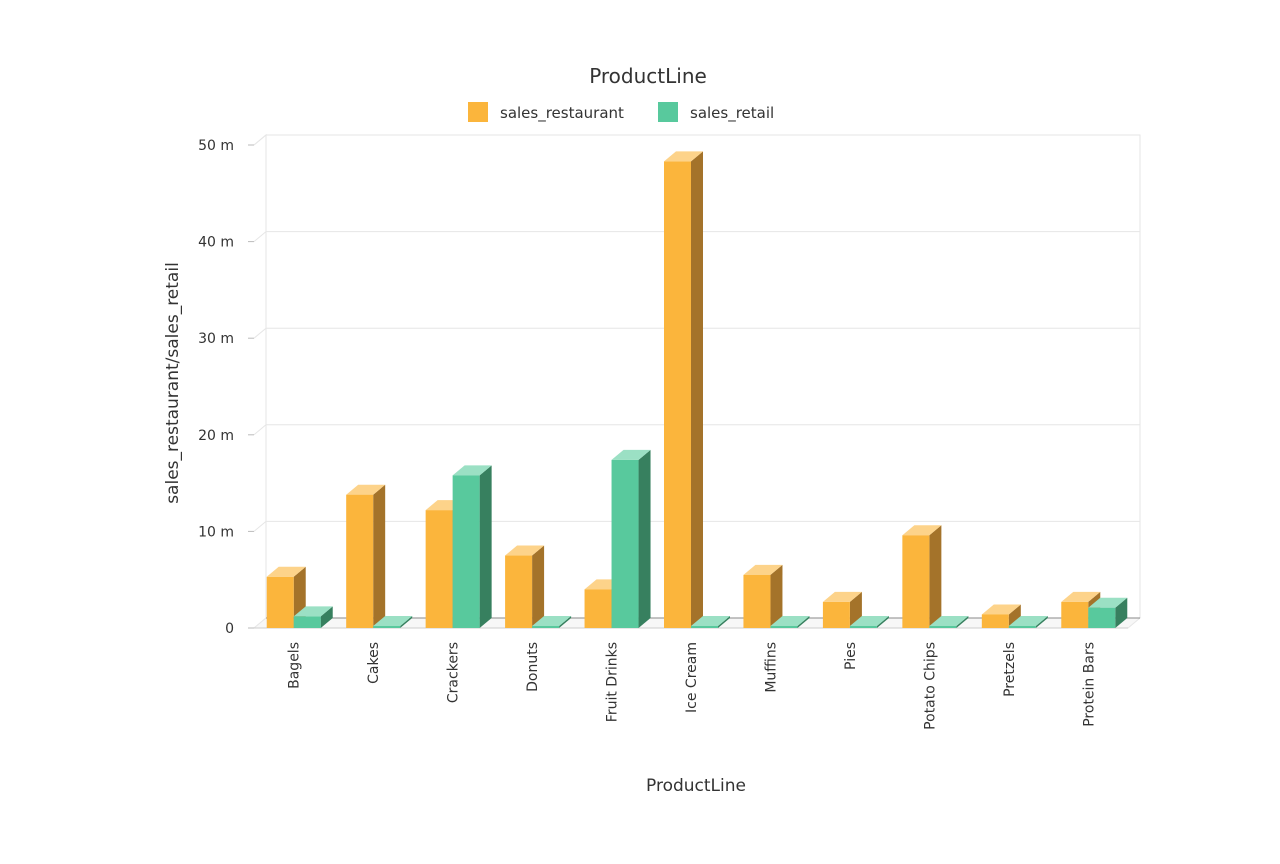 The height and width of the screenshot is (864, 1280). I want to click on x-tick-label: Protein Bars, so click(1089, 684).